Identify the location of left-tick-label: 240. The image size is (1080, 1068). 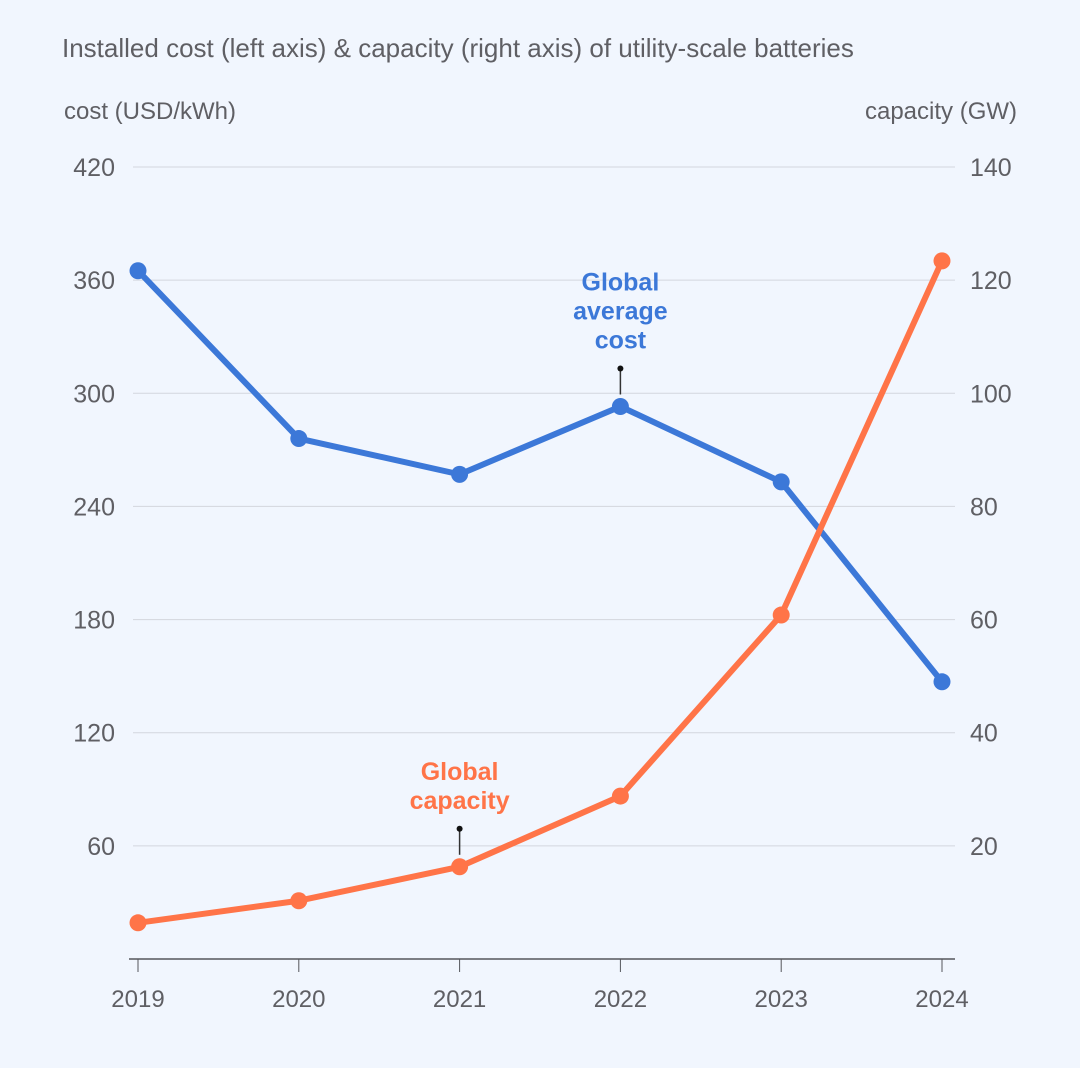
(94, 507).